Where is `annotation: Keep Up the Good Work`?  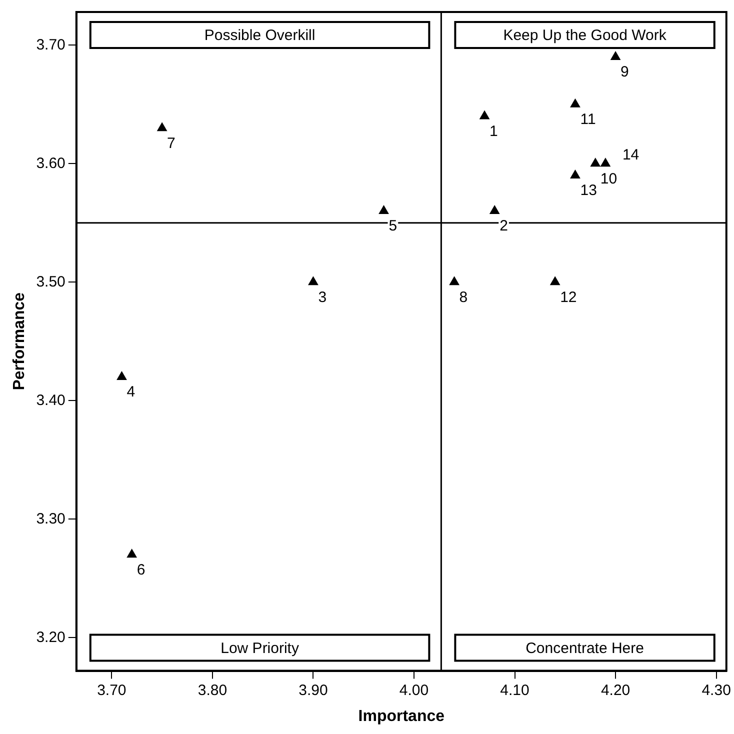 annotation: Keep Up the Good Work is located at coordinates (585, 35).